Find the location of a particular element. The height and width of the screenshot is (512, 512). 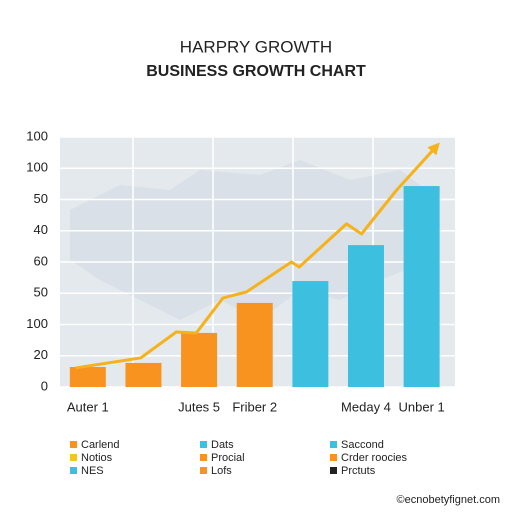

legend-label: Notios is located at coordinates (97, 458).